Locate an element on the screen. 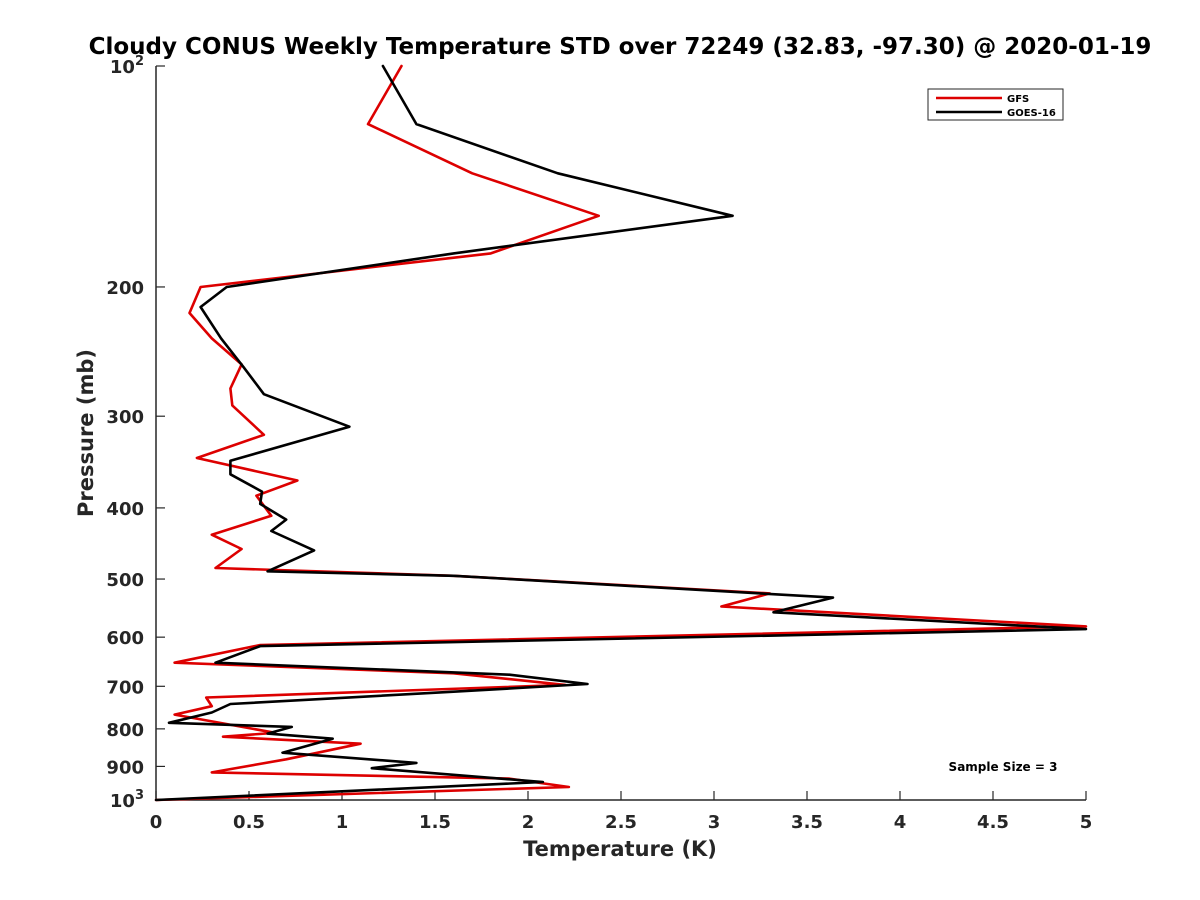 This screenshot has width=1200, height=900. x-tick-label: 0.5 is located at coordinates (249, 822).